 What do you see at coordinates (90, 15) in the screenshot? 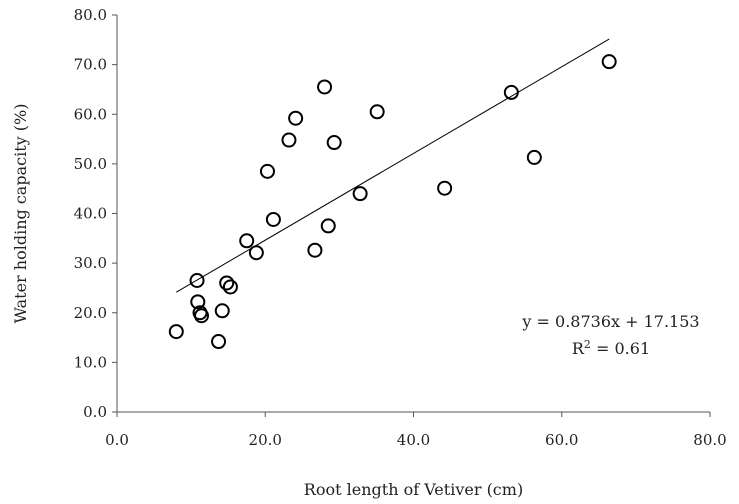
I see `y-tick-label: 80.0` at bounding box center [90, 15].